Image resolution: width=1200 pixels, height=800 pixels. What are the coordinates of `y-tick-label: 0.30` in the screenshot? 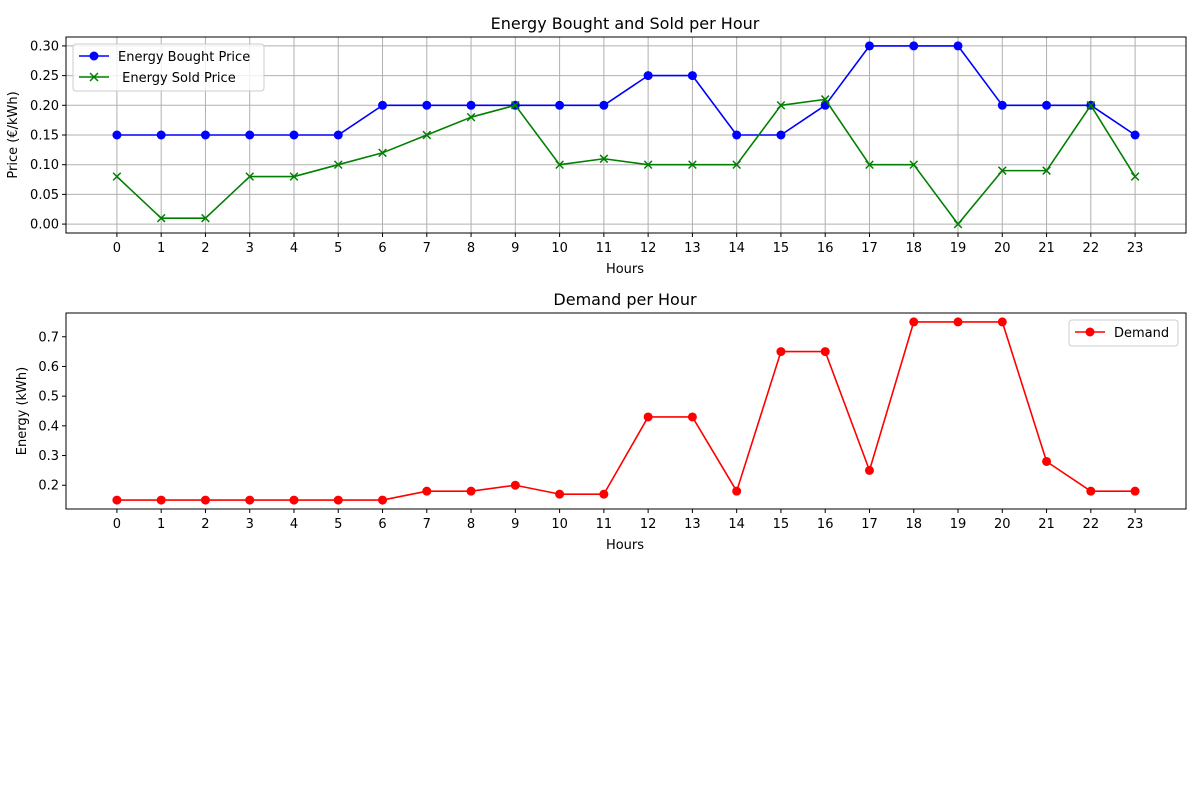 It's located at (44, 46).